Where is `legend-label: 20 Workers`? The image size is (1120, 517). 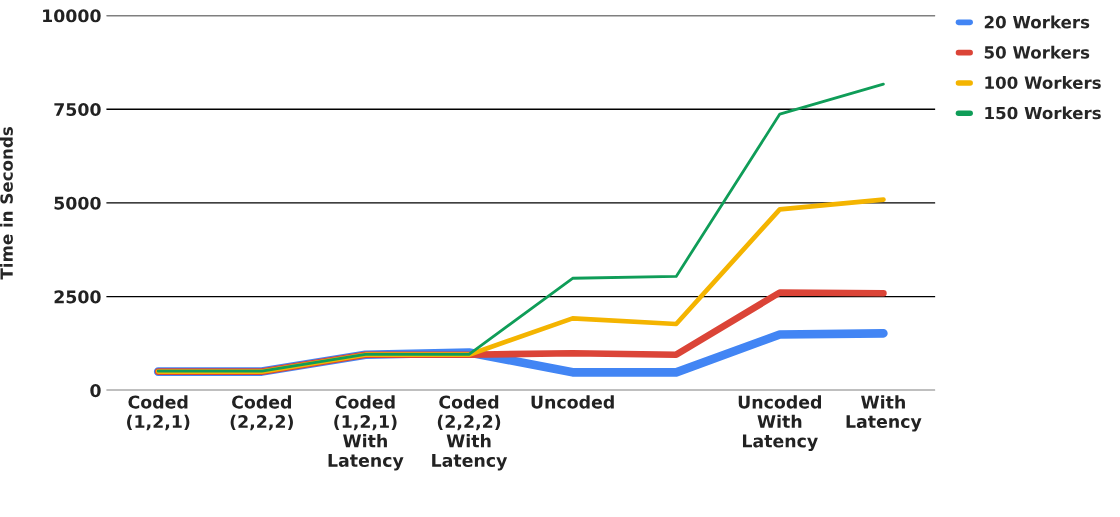
legend-label: 20 Workers is located at coordinates (1037, 22).